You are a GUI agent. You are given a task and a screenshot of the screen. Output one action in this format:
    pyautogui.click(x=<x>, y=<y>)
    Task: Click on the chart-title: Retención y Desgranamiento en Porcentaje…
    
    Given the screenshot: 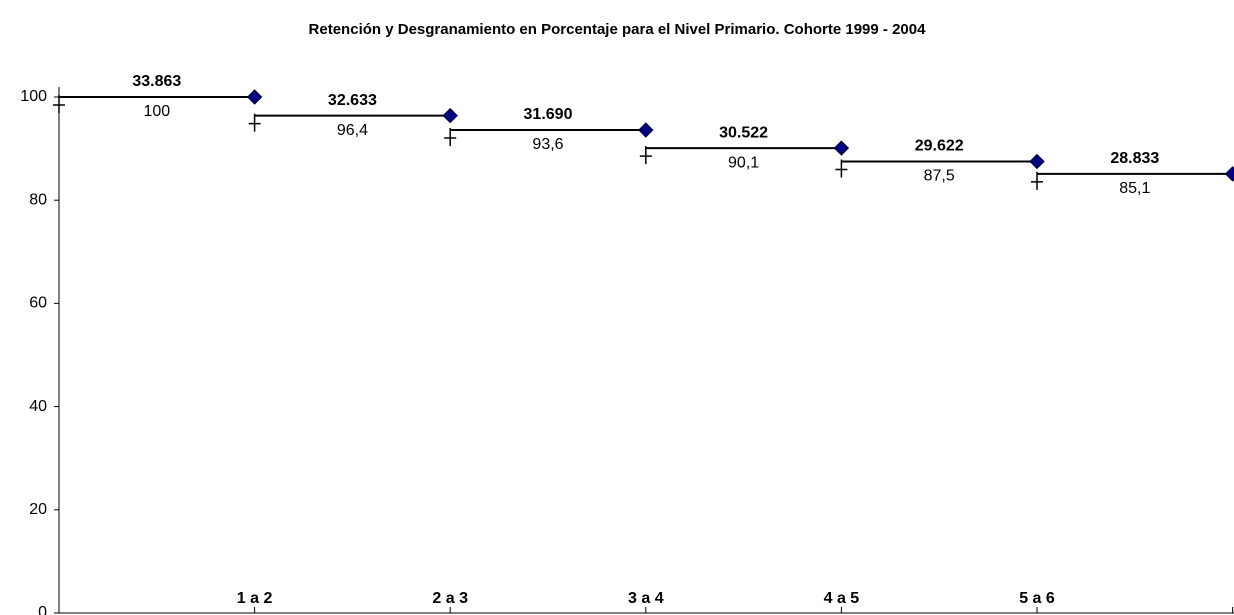 What is the action you would take?
    pyautogui.click(x=618, y=29)
    